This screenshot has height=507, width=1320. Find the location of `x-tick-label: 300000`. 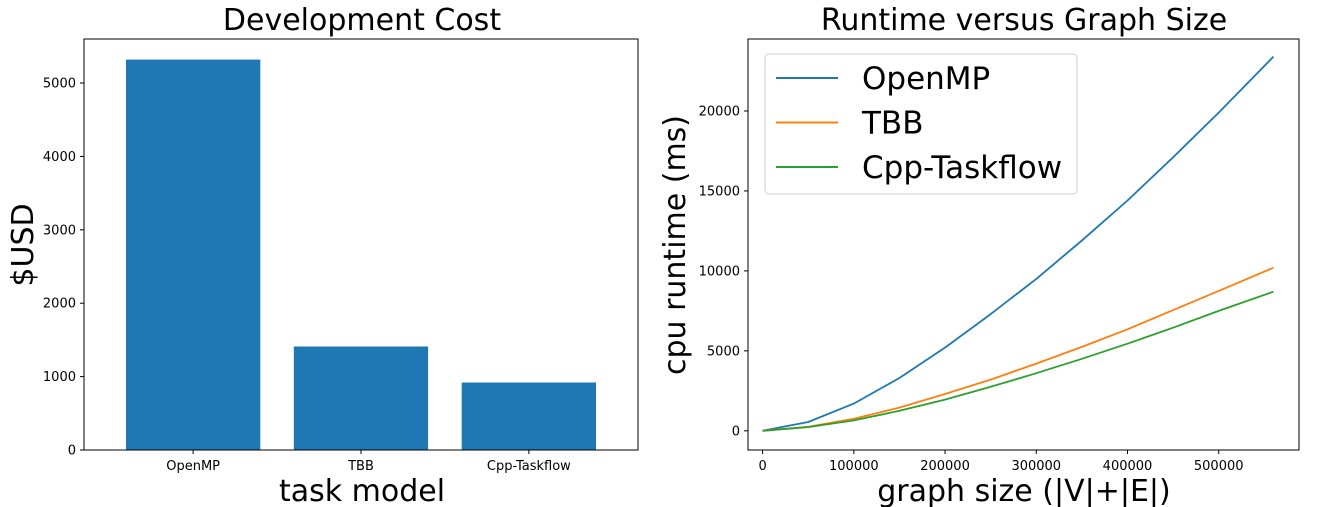

x-tick-label: 300000 is located at coordinates (1036, 466).